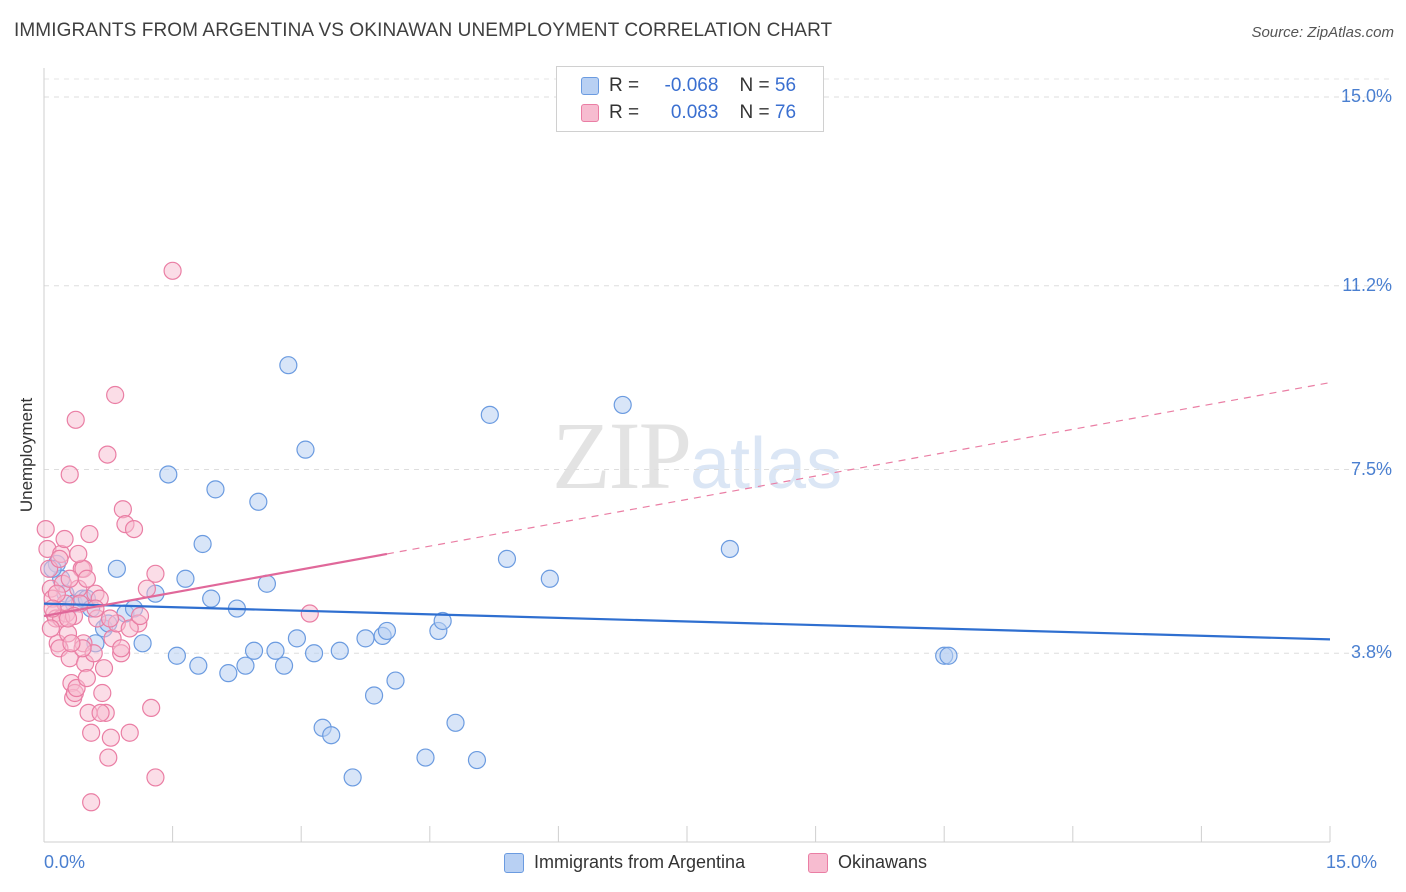 This screenshot has height=892, width=1406. What do you see at coordinates (785, 85) in the screenshot?
I see `legend-n-value-argentina: 56` at bounding box center [785, 85].